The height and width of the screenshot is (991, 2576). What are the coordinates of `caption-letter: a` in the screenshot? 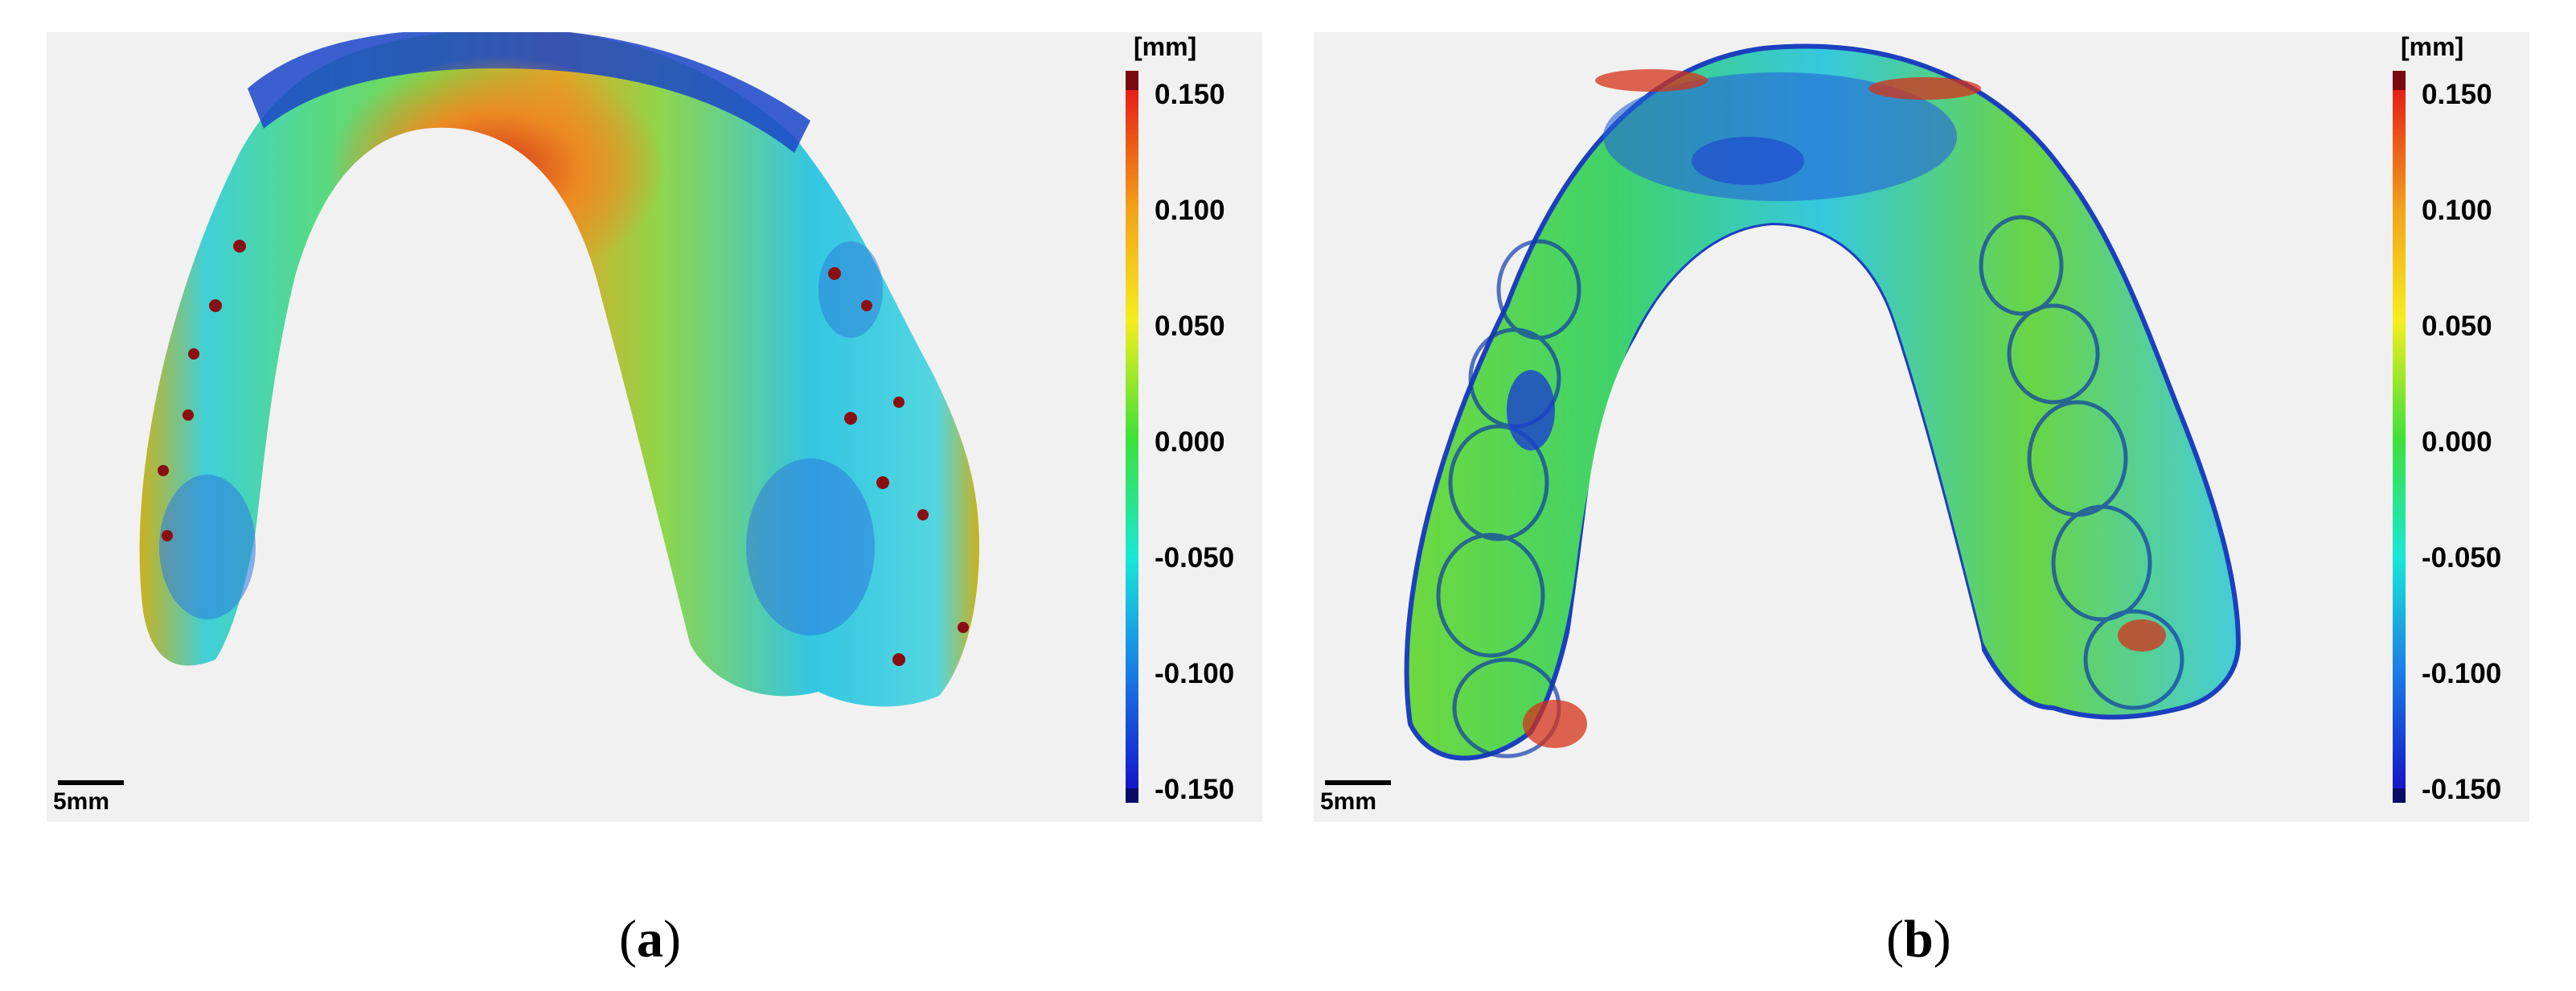 It's located at (650, 939).